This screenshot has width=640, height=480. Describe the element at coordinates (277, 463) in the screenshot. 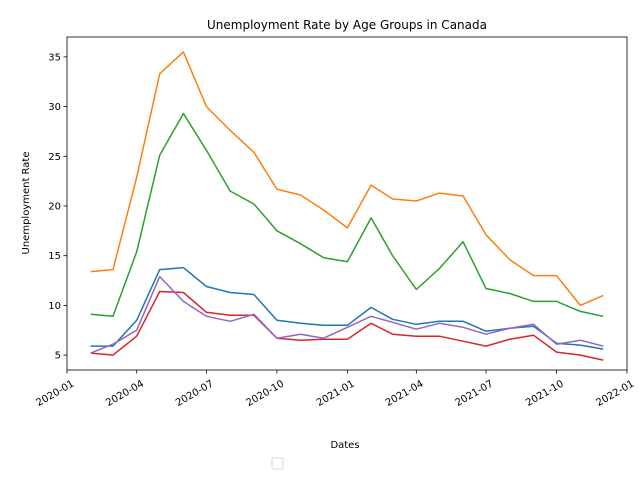

I see `legend-box` at that location.